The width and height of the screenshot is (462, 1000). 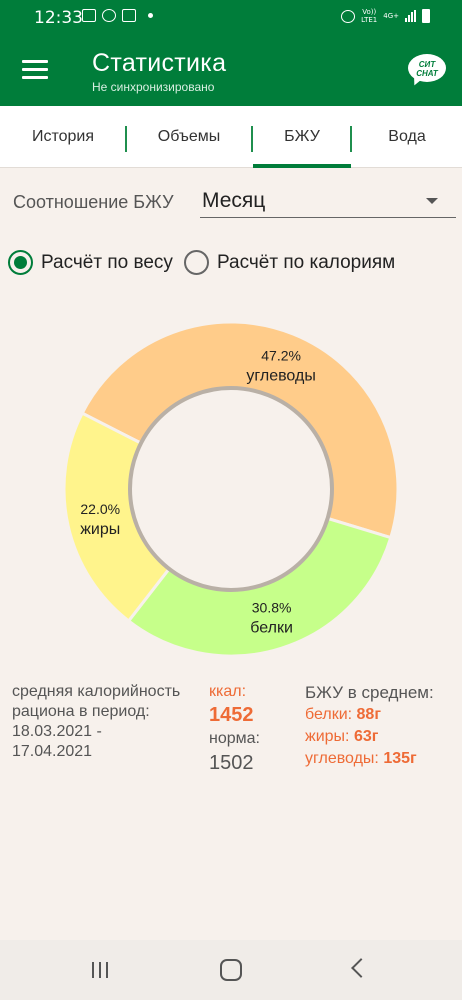 What do you see at coordinates (426, 16) in the screenshot?
I see `battery-icon` at bounding box center [426, 16].